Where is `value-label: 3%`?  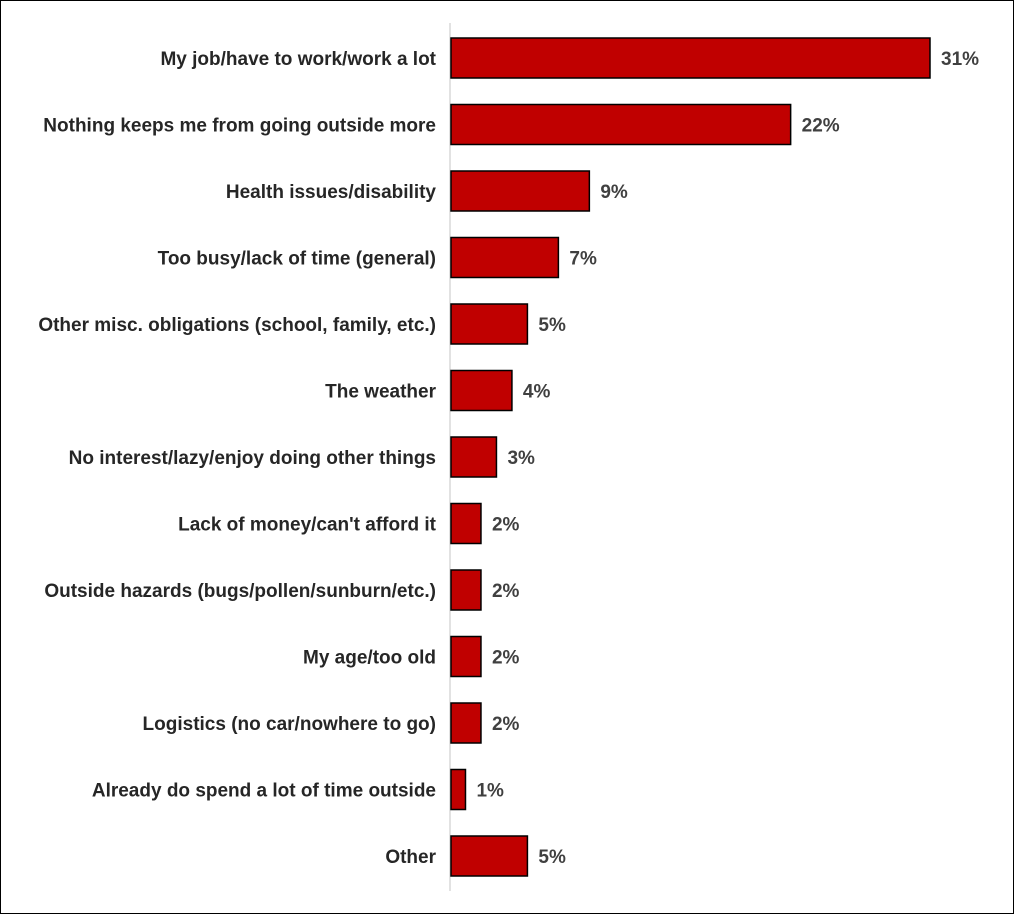 value-label: 3% is located at coordinates (521, 458).